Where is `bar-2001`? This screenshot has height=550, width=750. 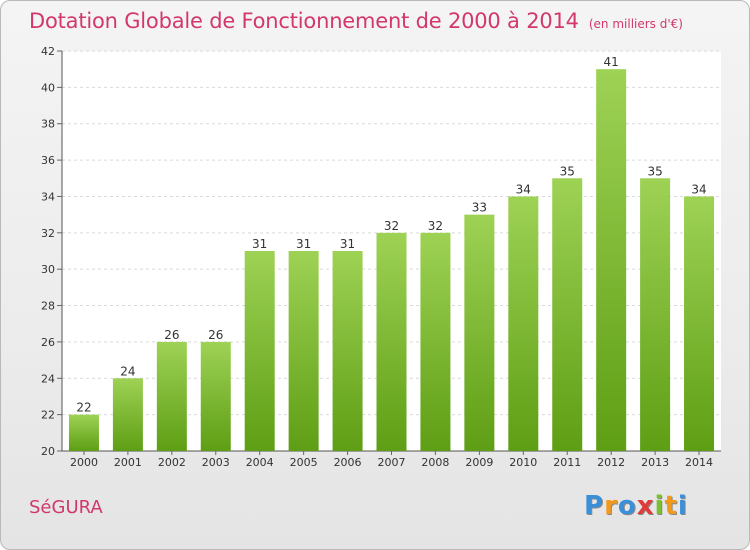
bar-2001 is located at coordinates (127, 414).